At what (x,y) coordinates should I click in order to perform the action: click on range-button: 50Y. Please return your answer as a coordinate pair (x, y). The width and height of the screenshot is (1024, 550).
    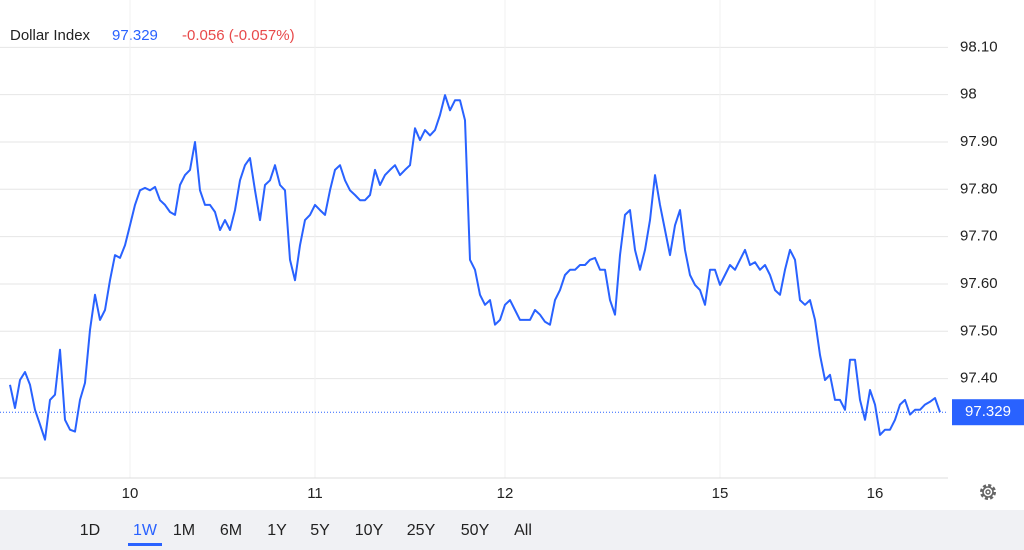
    Looking at the image, I should click on (475, 530).